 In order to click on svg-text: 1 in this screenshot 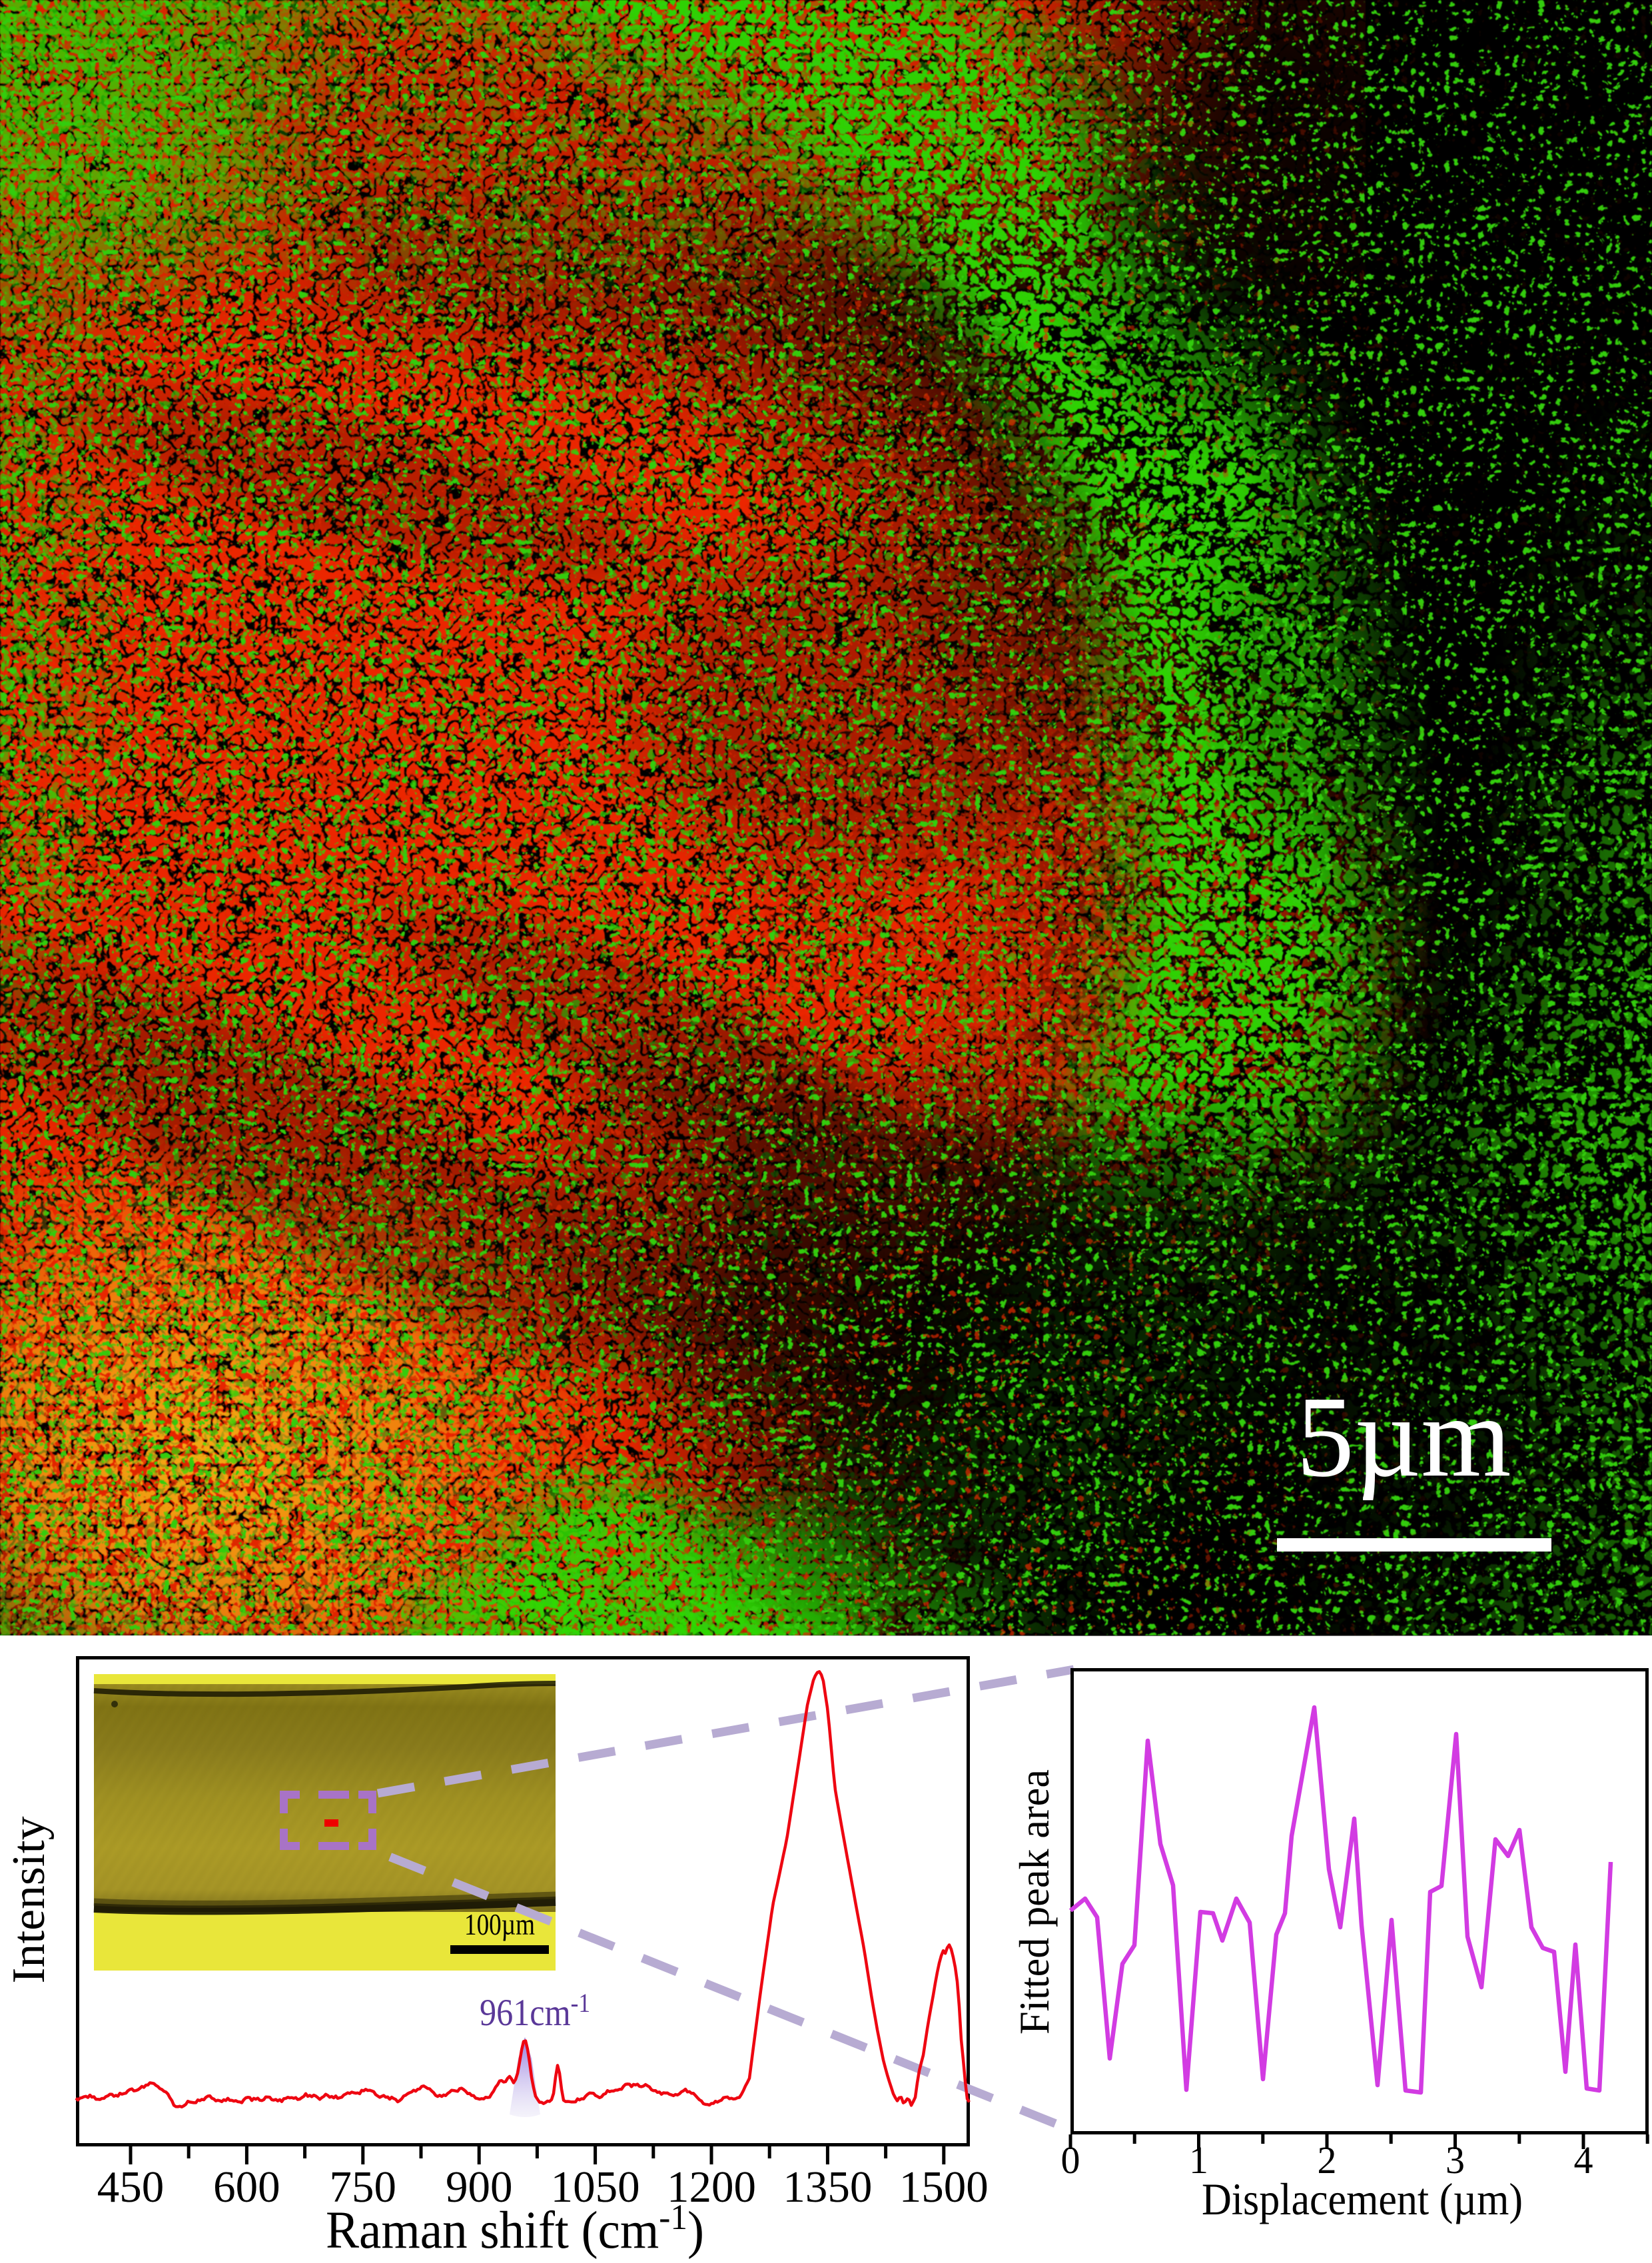, I will do `click(1198, 2160)`.